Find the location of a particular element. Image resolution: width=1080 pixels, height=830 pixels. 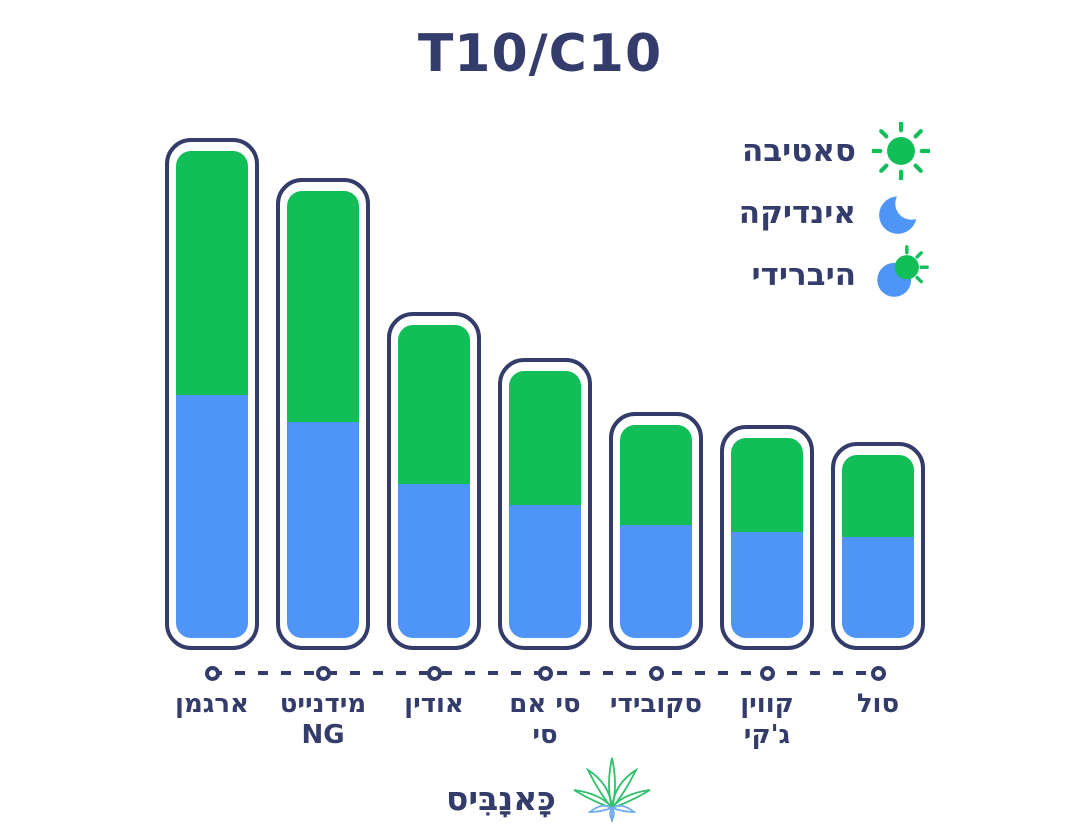

x-axis-label-line: ארגמן is located at coordinates (212, 704).